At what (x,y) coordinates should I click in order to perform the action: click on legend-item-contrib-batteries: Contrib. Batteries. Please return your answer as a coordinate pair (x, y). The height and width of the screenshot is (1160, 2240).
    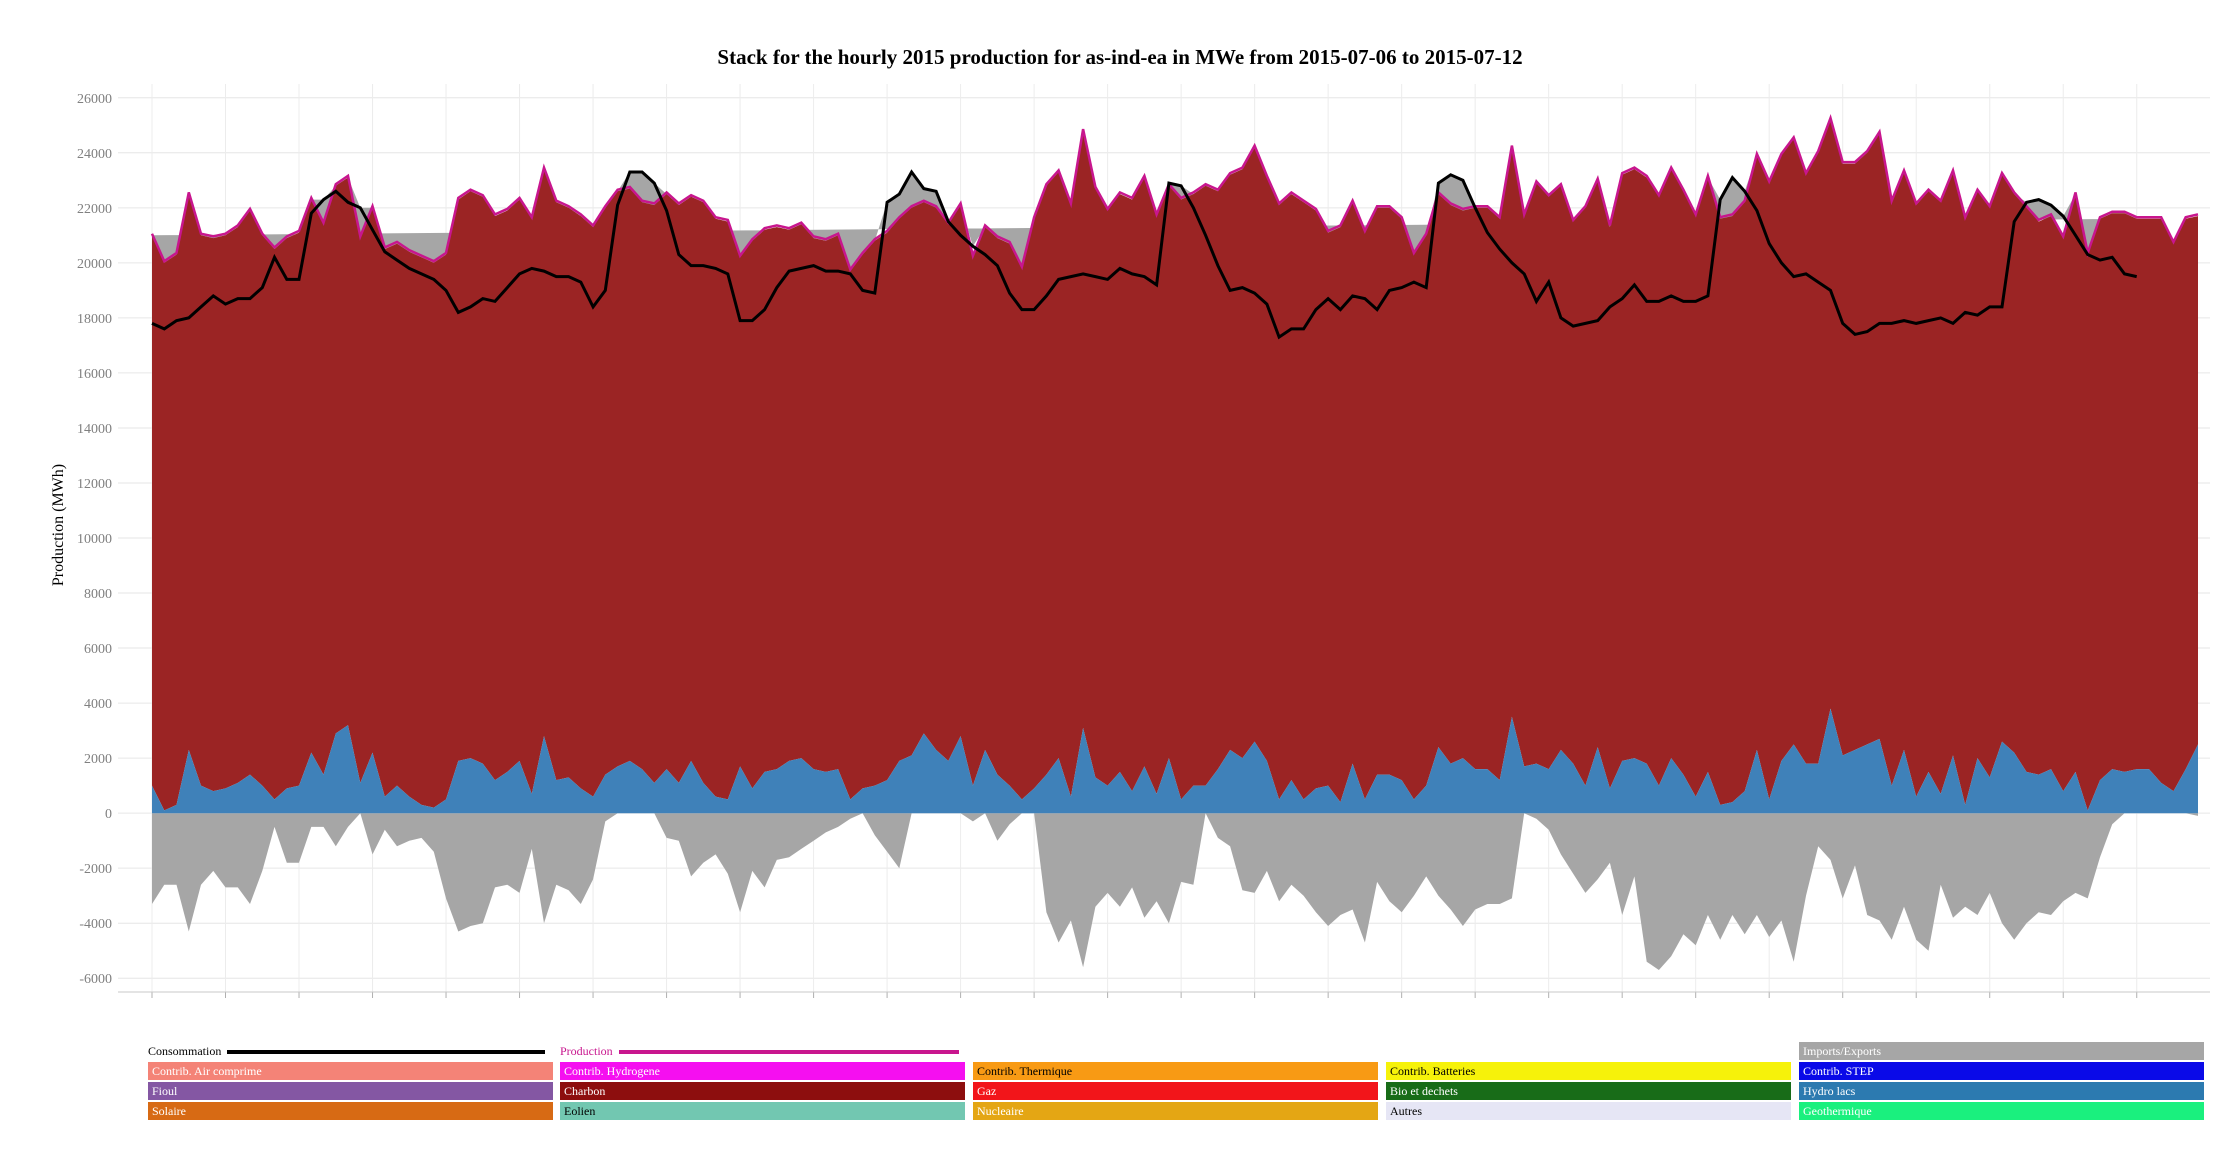
    Looking at the image, I should click on (1588, 1071).